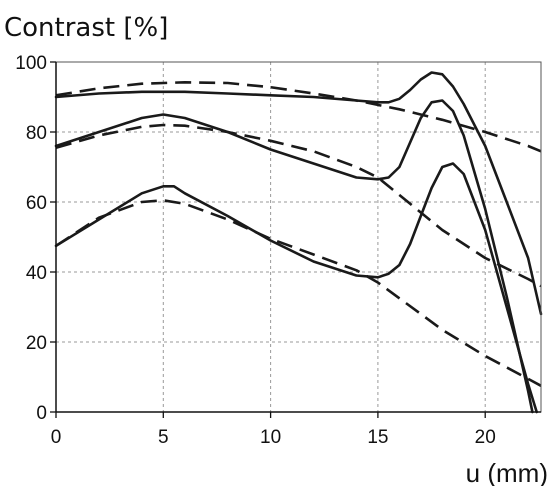  What do you see at coordinates (36, 343) in the screenshot?
I see `y-tick-label-1: 20` at bounding box center [36, 343].